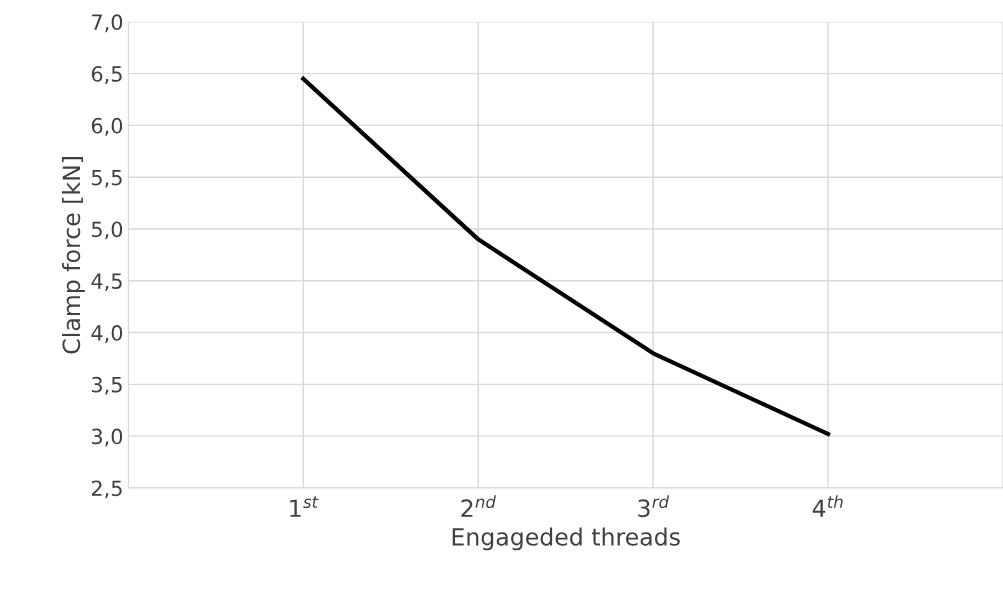 The width and height of the screenshot is (1003, 590). What do you see at coordinates (106, 489) in the screenshot?
I see `y-tick-label: 2,5` at bounding box center [106, 489].